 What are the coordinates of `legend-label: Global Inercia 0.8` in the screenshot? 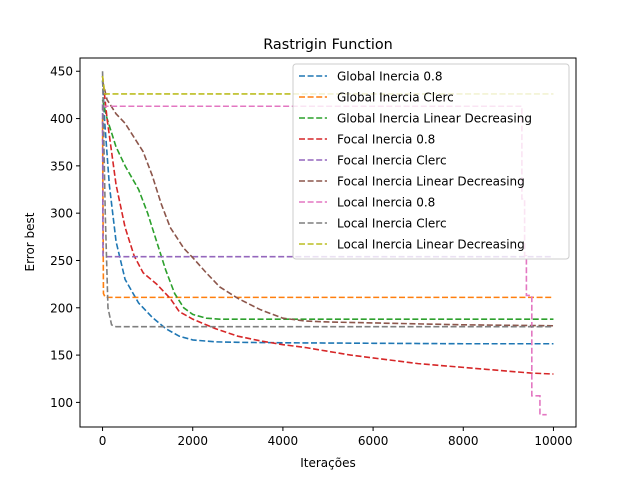 It's located at (389, 77).